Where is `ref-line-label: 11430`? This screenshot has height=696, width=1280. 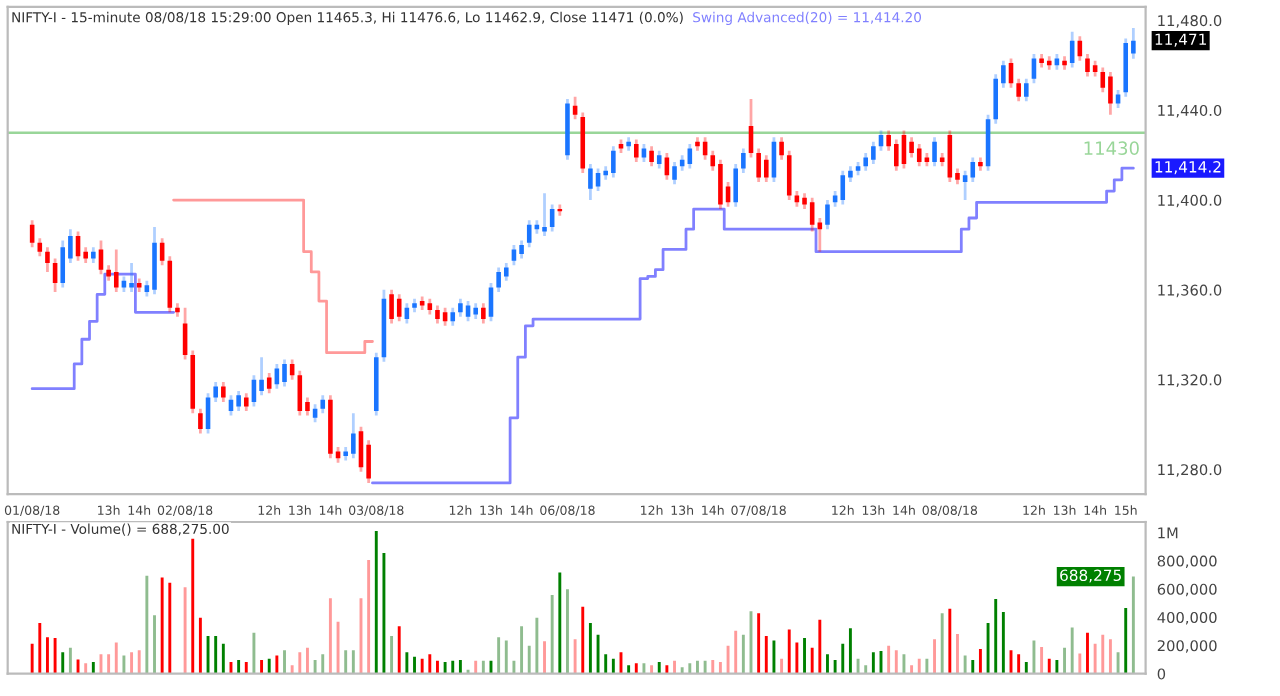 ref-line-label: 11430 is located at coordinates (1111, 148).